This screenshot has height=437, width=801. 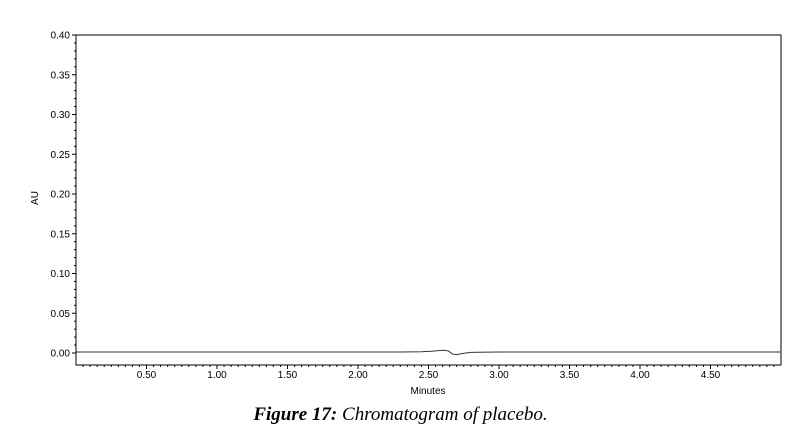 What do you see at coordinates (358, 375) in the screenshot?
I see `x-tick-label: 2.00` at bounding box center [358, 375].